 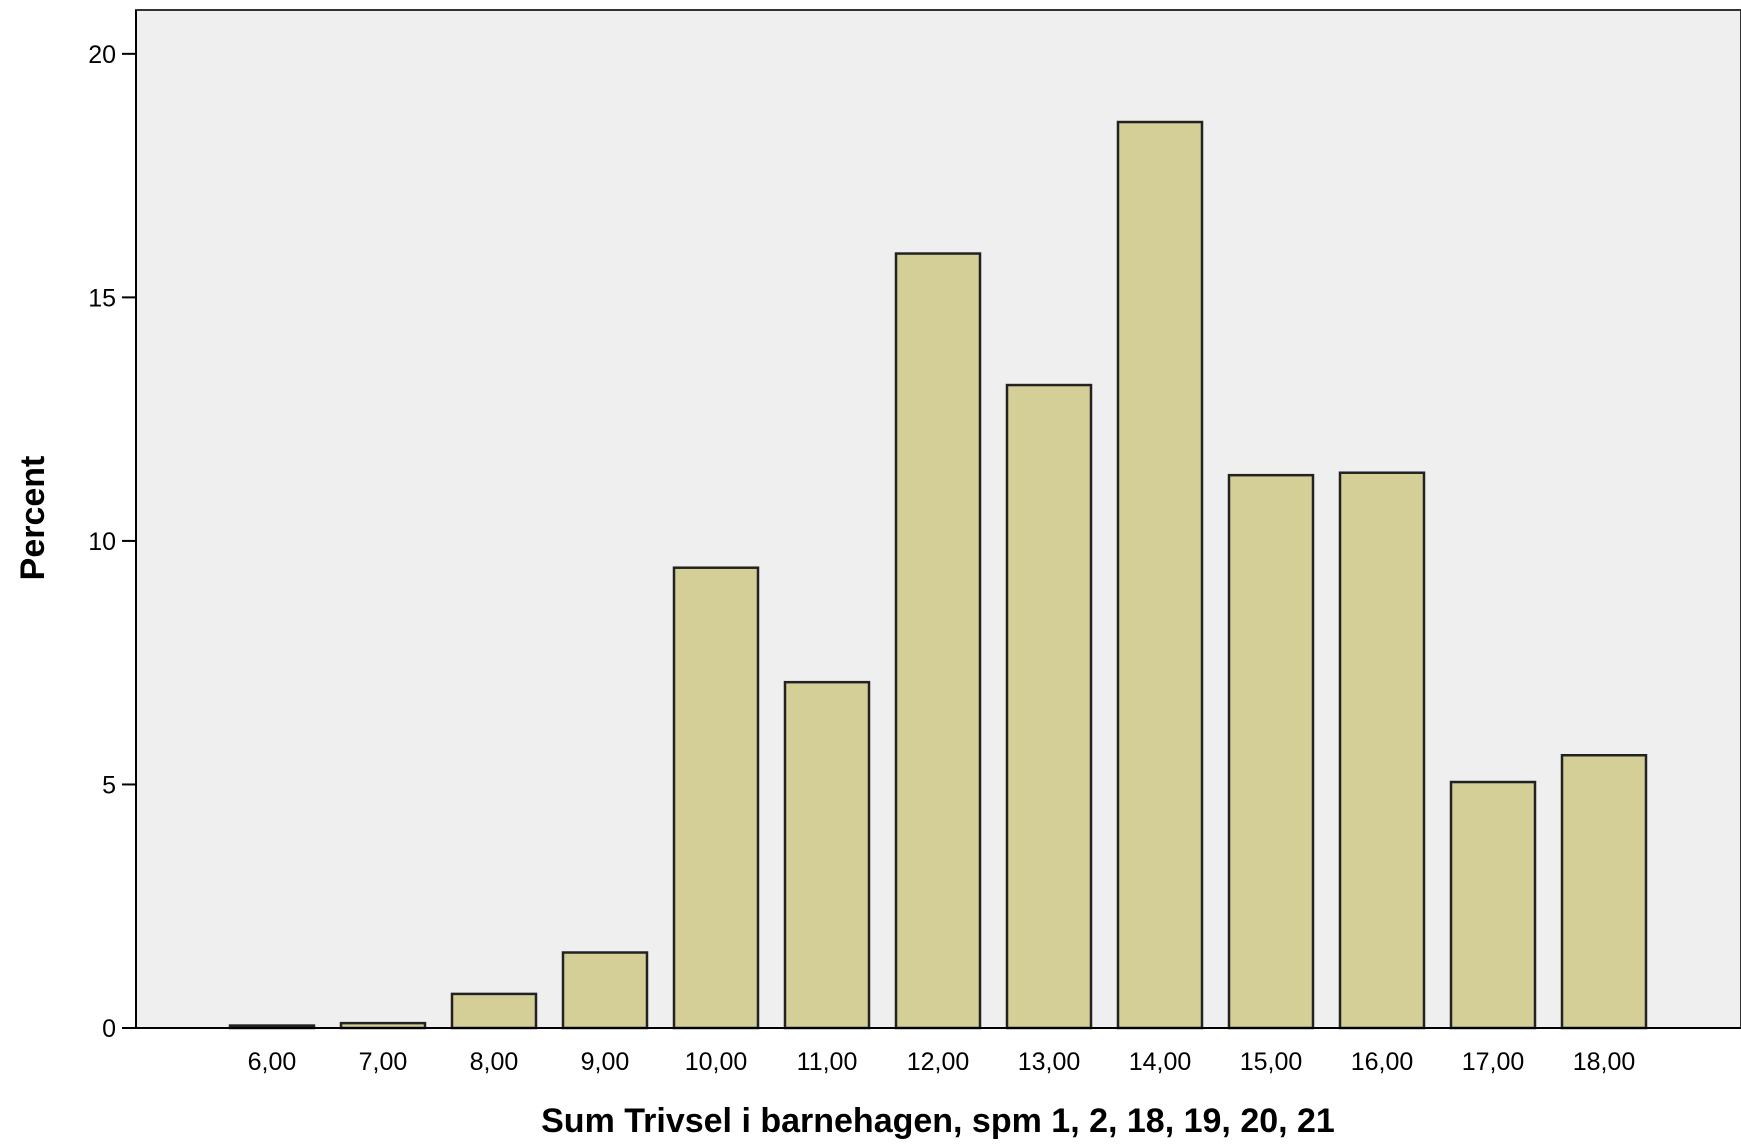 I want to click on x-tick-label: 12,00, so click(x=938, y=1062).